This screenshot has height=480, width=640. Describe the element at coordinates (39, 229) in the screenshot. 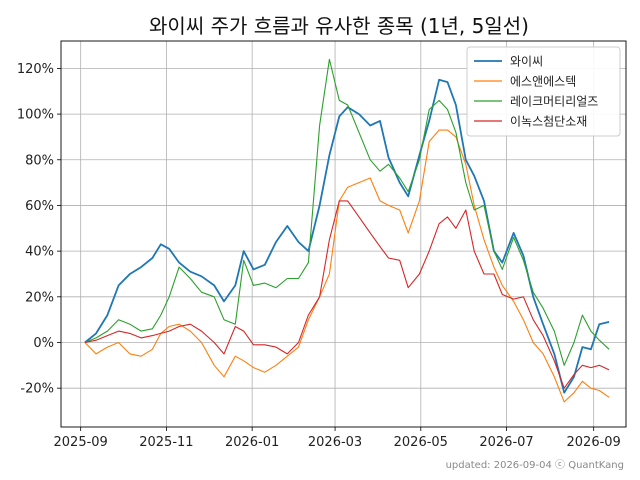

I see `y-axis: -20% 0% 20% 40% 60% 80% 100% 120%` at that location.